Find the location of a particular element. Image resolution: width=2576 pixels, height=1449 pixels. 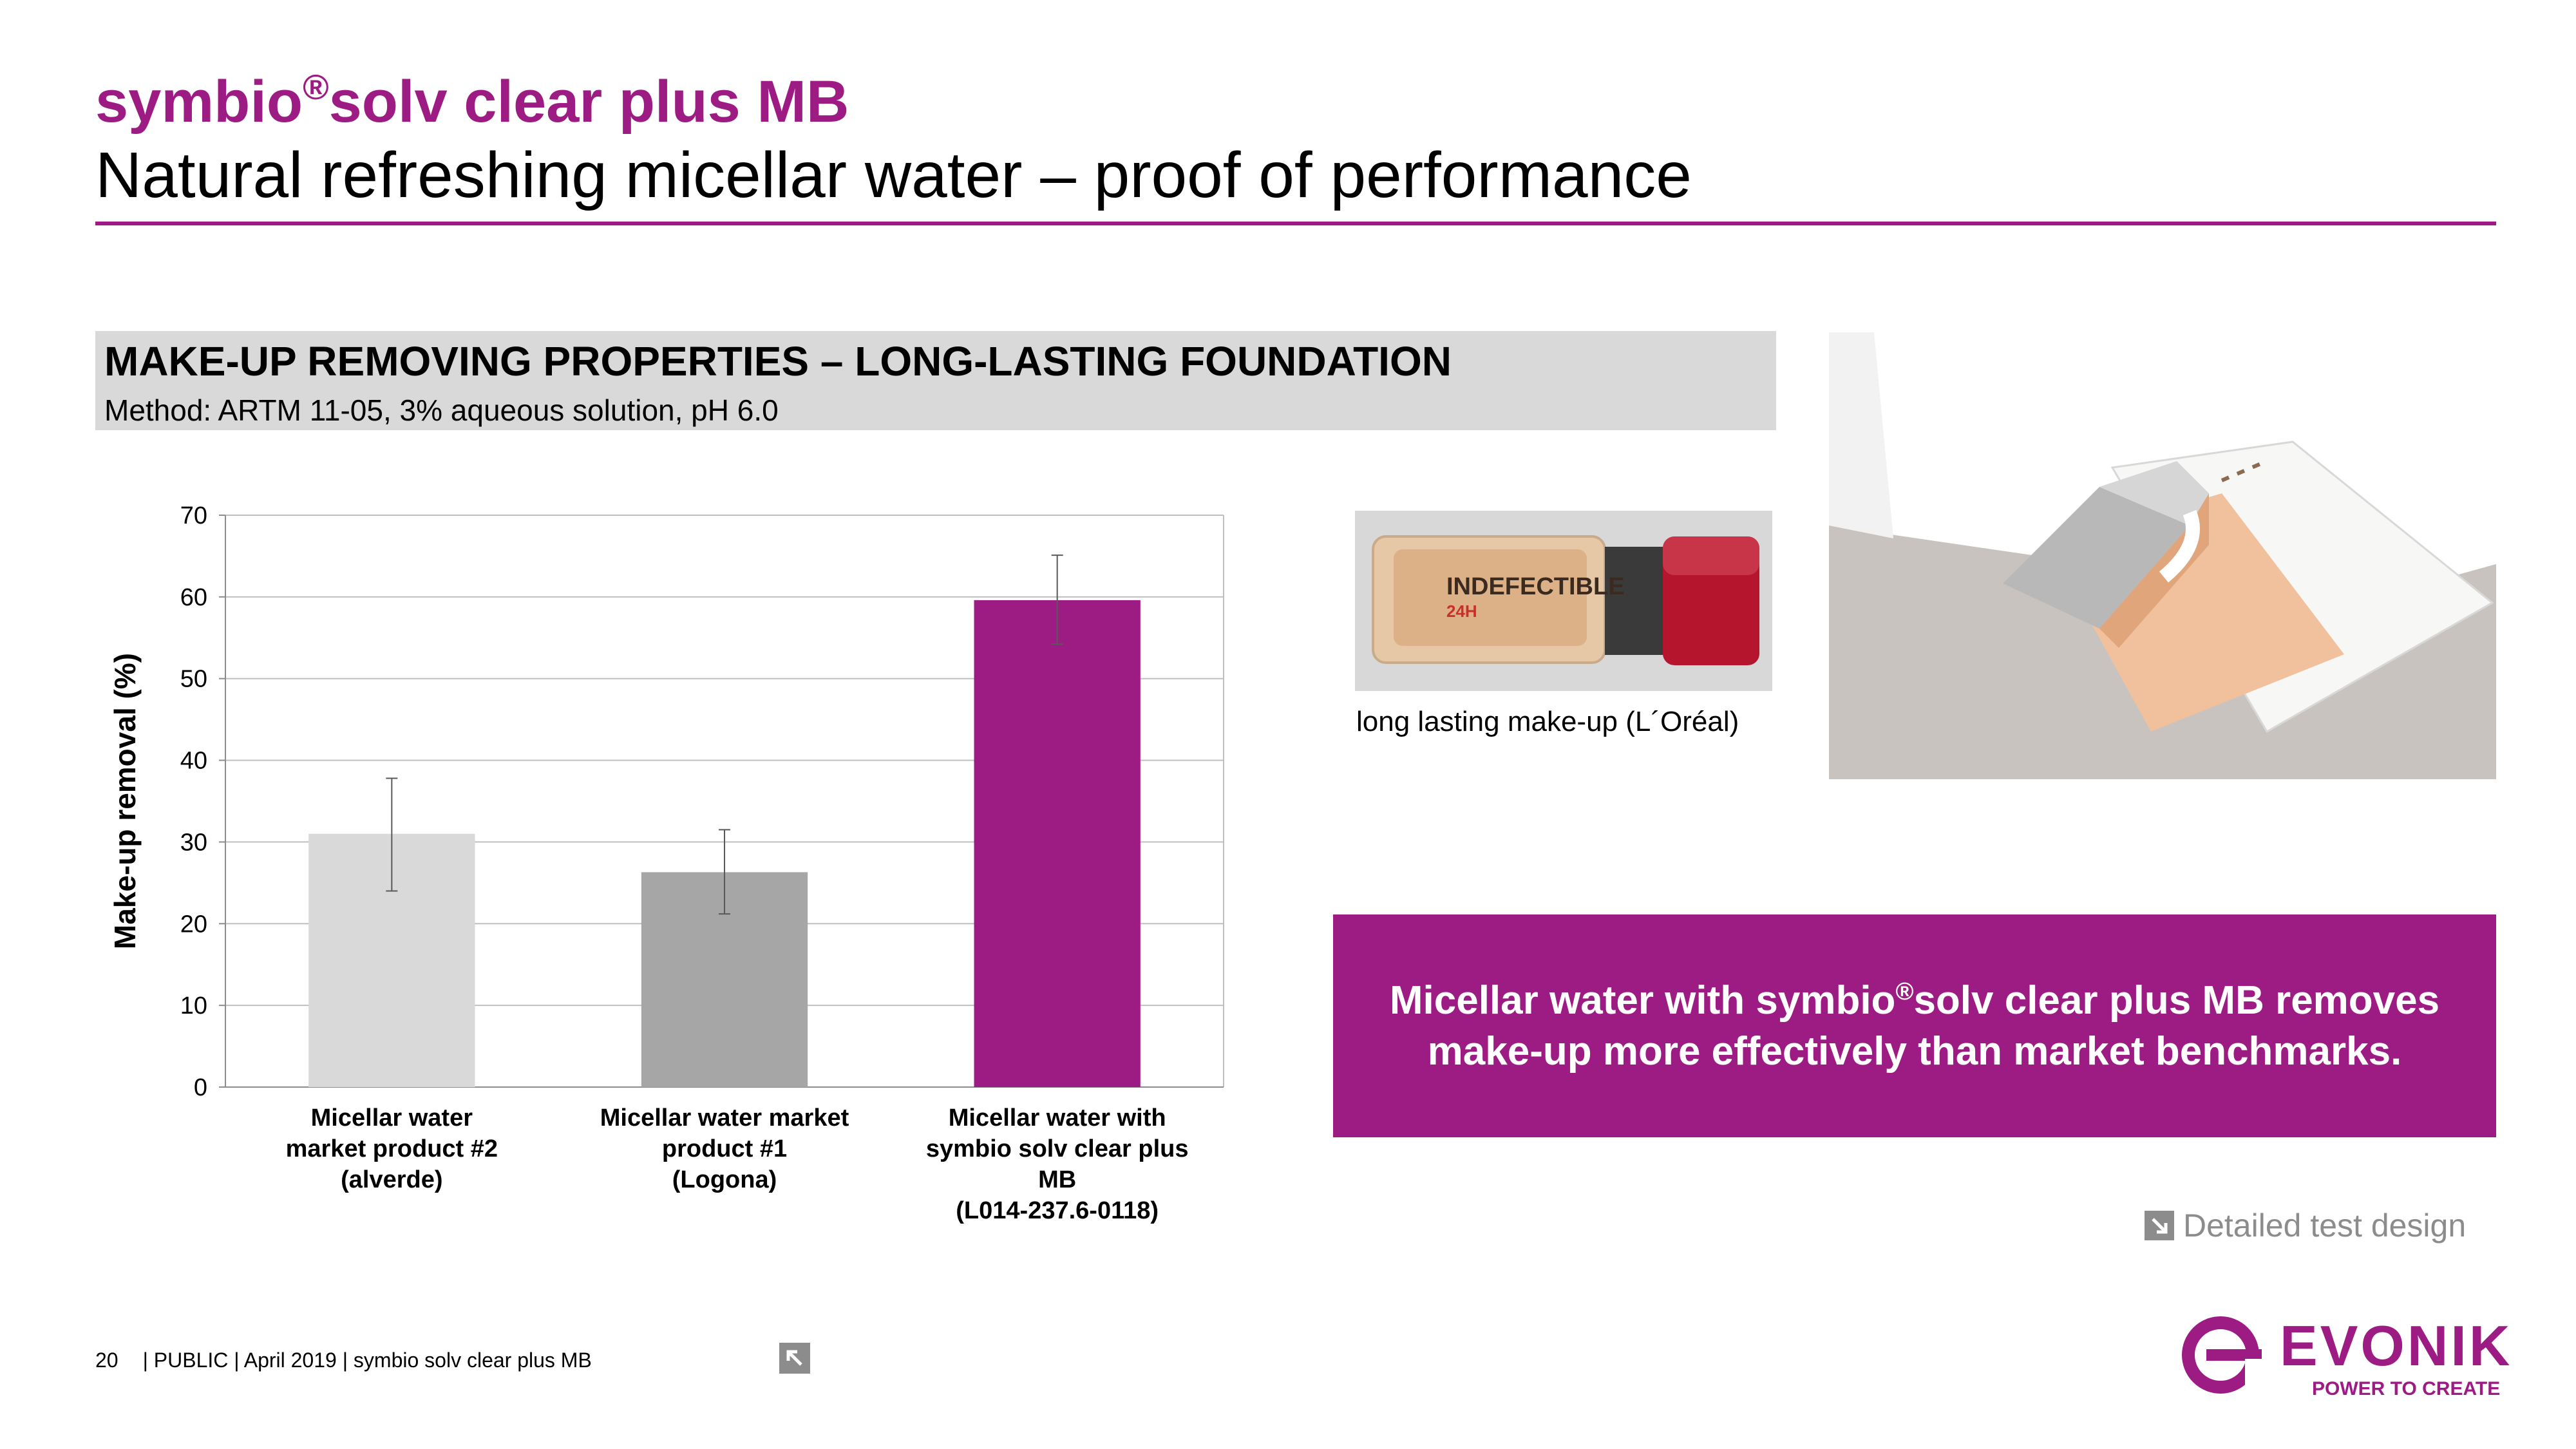

detailed-test-design-link: Detailed test design is located at coordinates (2305, 1225).